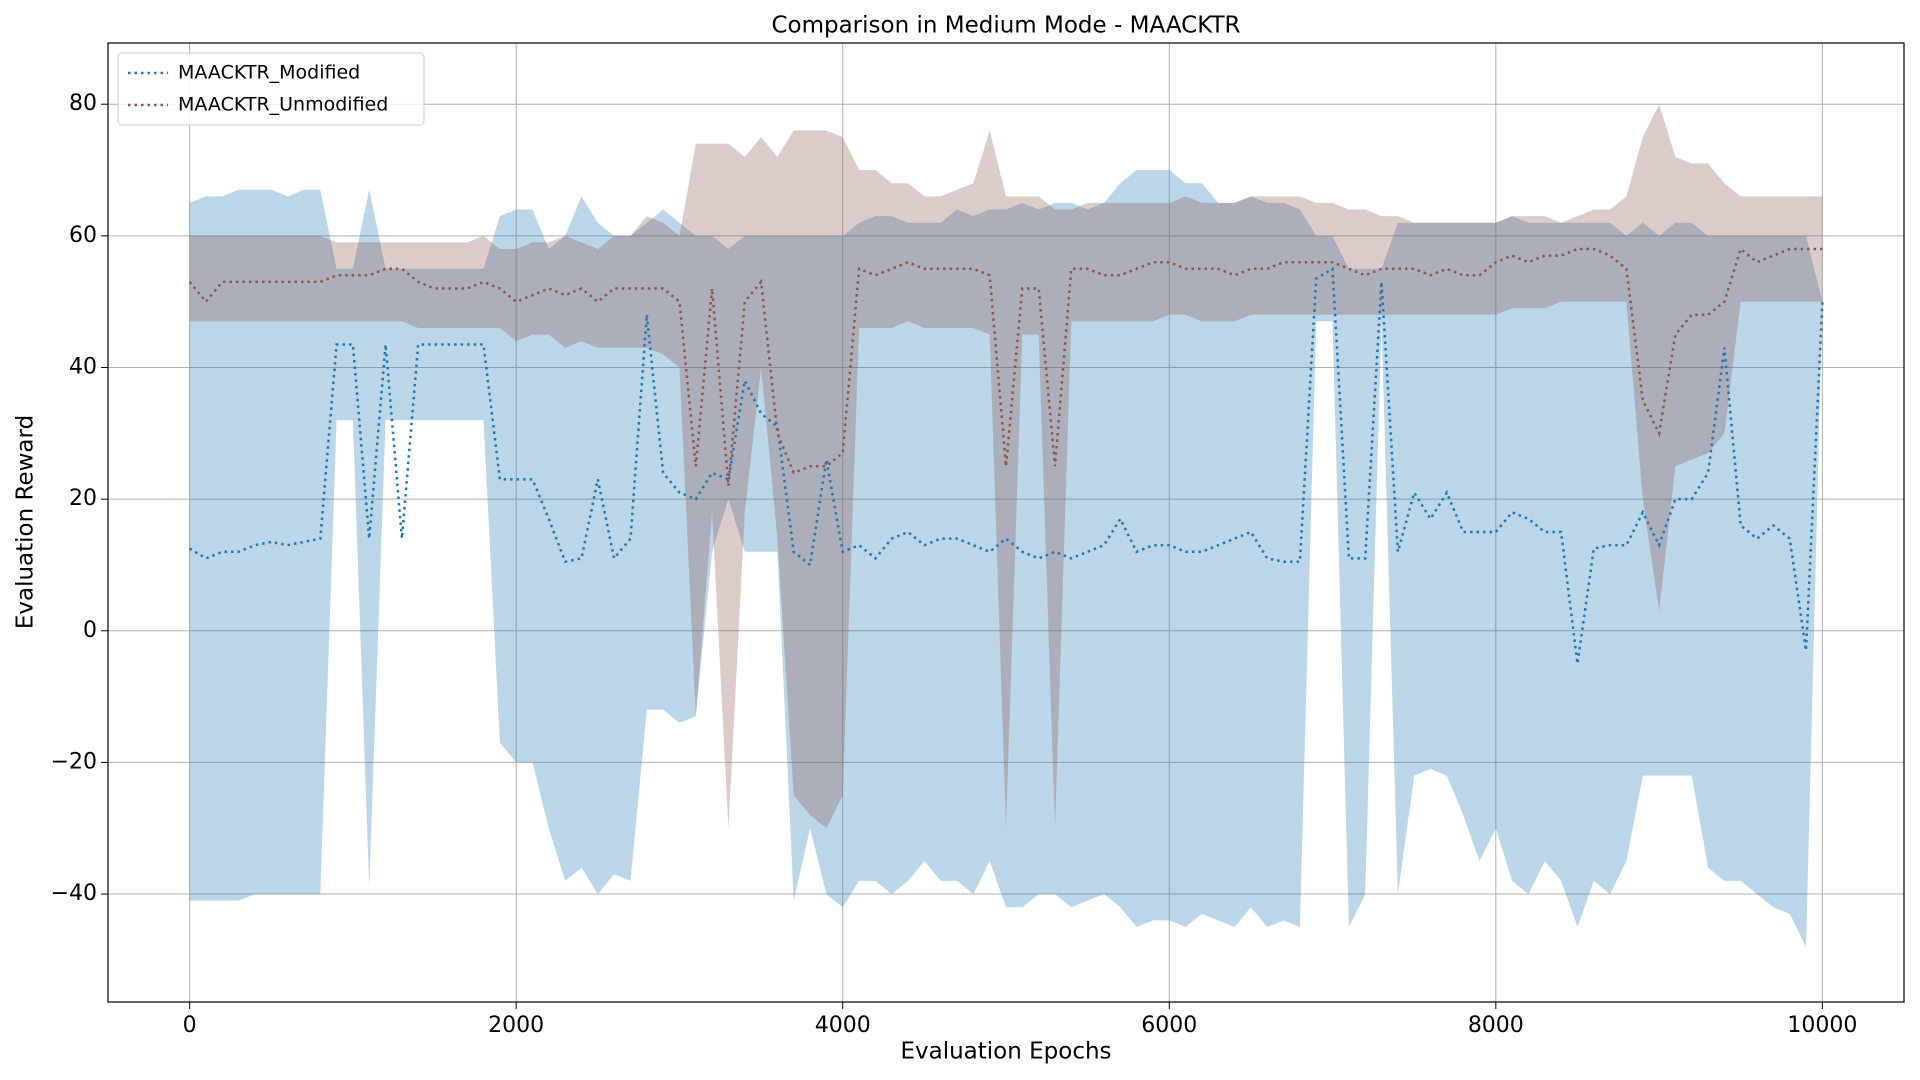 This screenshot has width=1920, height=1080. I want to click on legend-box, so click(271, 89).